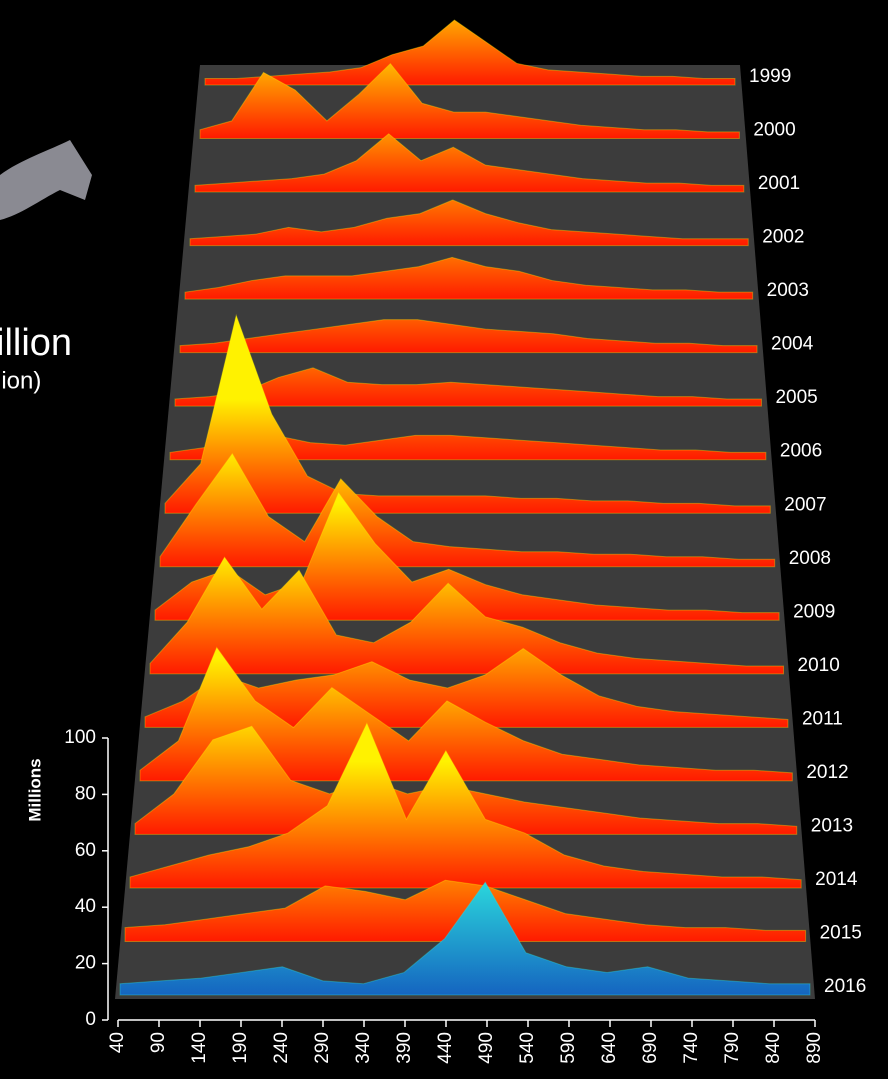  What do you see at coordinates (732, 1048) in the screenshot?
I see `x-tick-label: 790` at bounding box center [732, 1048].